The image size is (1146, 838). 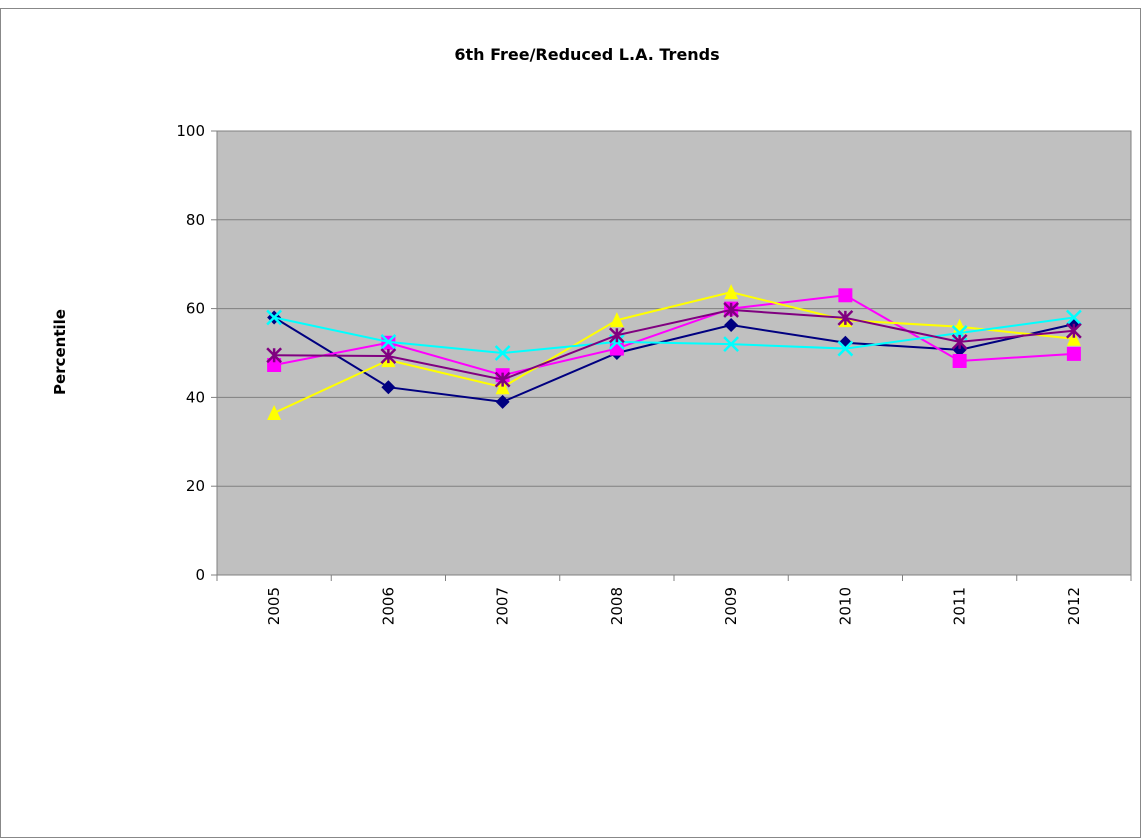 What do you see at coordinates (617, 606) in the screenshot?
I see `x-tick-label: 2008` at bounding box center [617, 606].